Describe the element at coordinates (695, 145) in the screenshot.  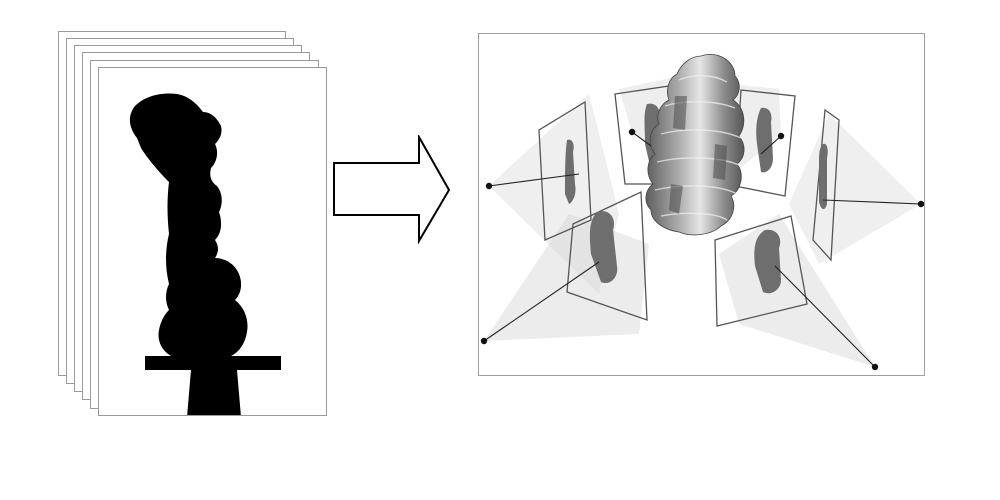
I see `visual-hull-mesh` at that location.